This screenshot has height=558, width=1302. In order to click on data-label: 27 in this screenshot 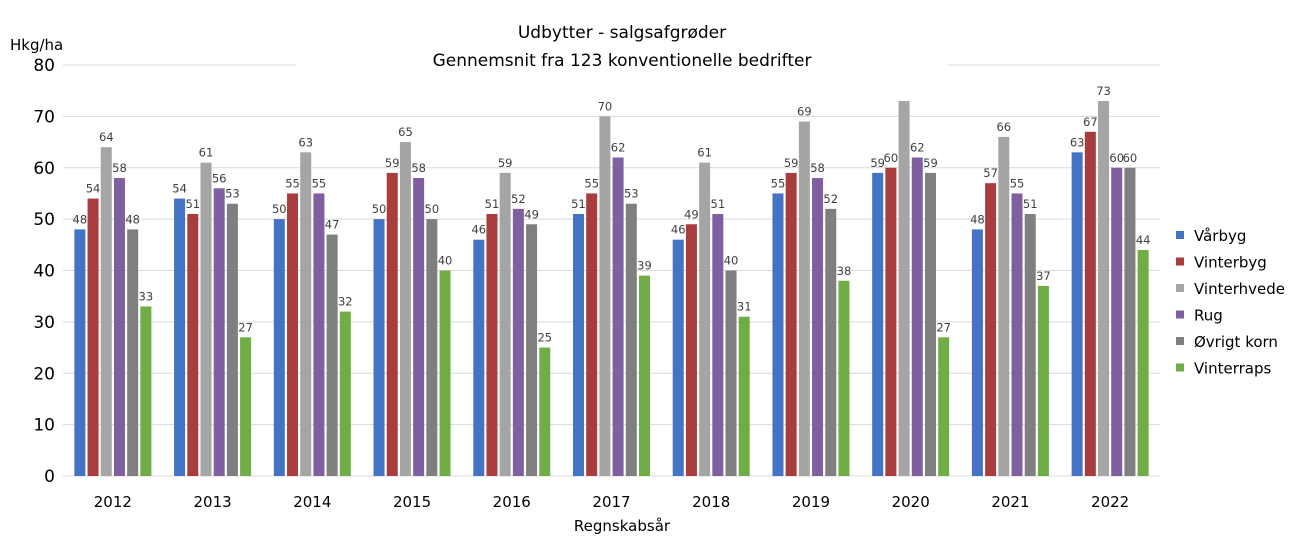, I will do `click(943, 327)`.